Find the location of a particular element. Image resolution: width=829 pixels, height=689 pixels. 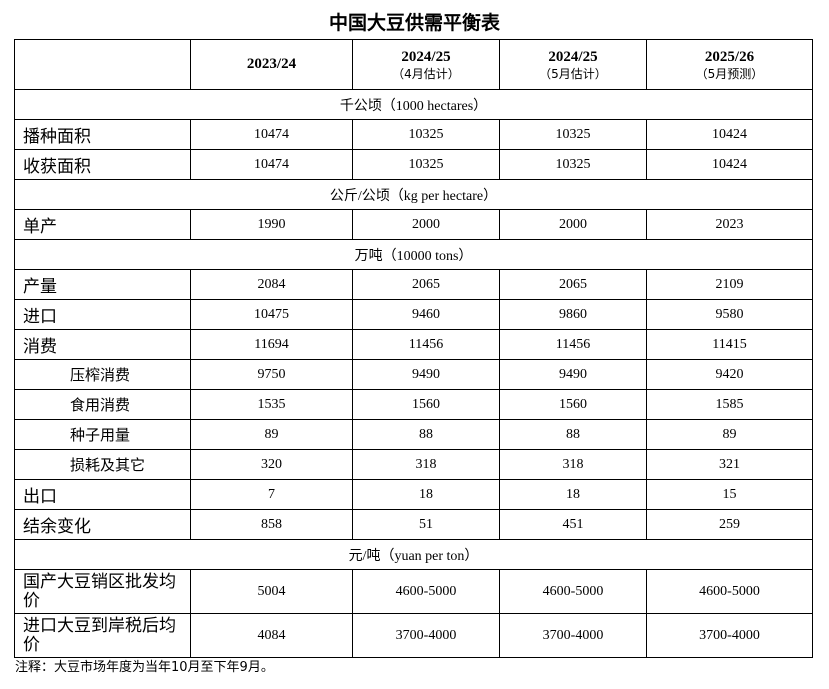

section-row-volume: 万吨（10000 tons） is located at coordinates (413, 254).